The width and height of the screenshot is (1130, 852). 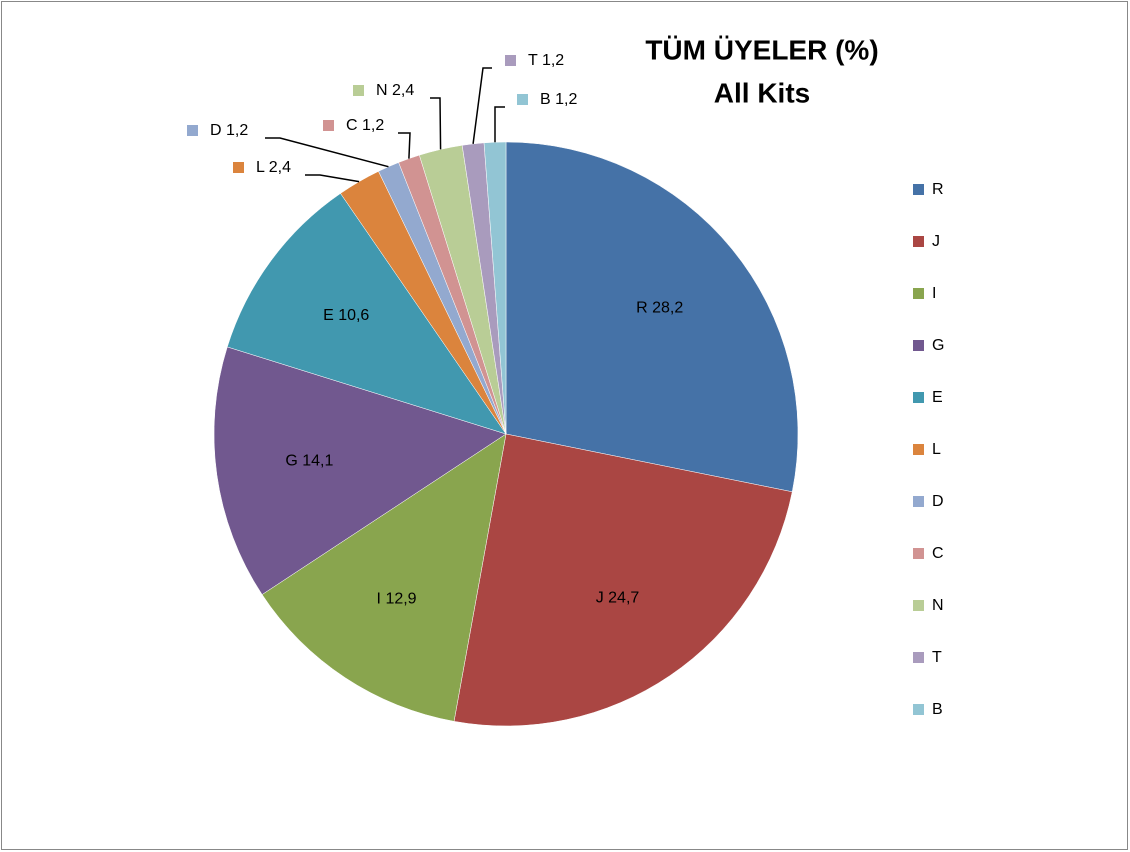 What do you see at coordinates (352, 125) in the screenshot?
I see `data-label-category: C` at bounding box center [352, 125].